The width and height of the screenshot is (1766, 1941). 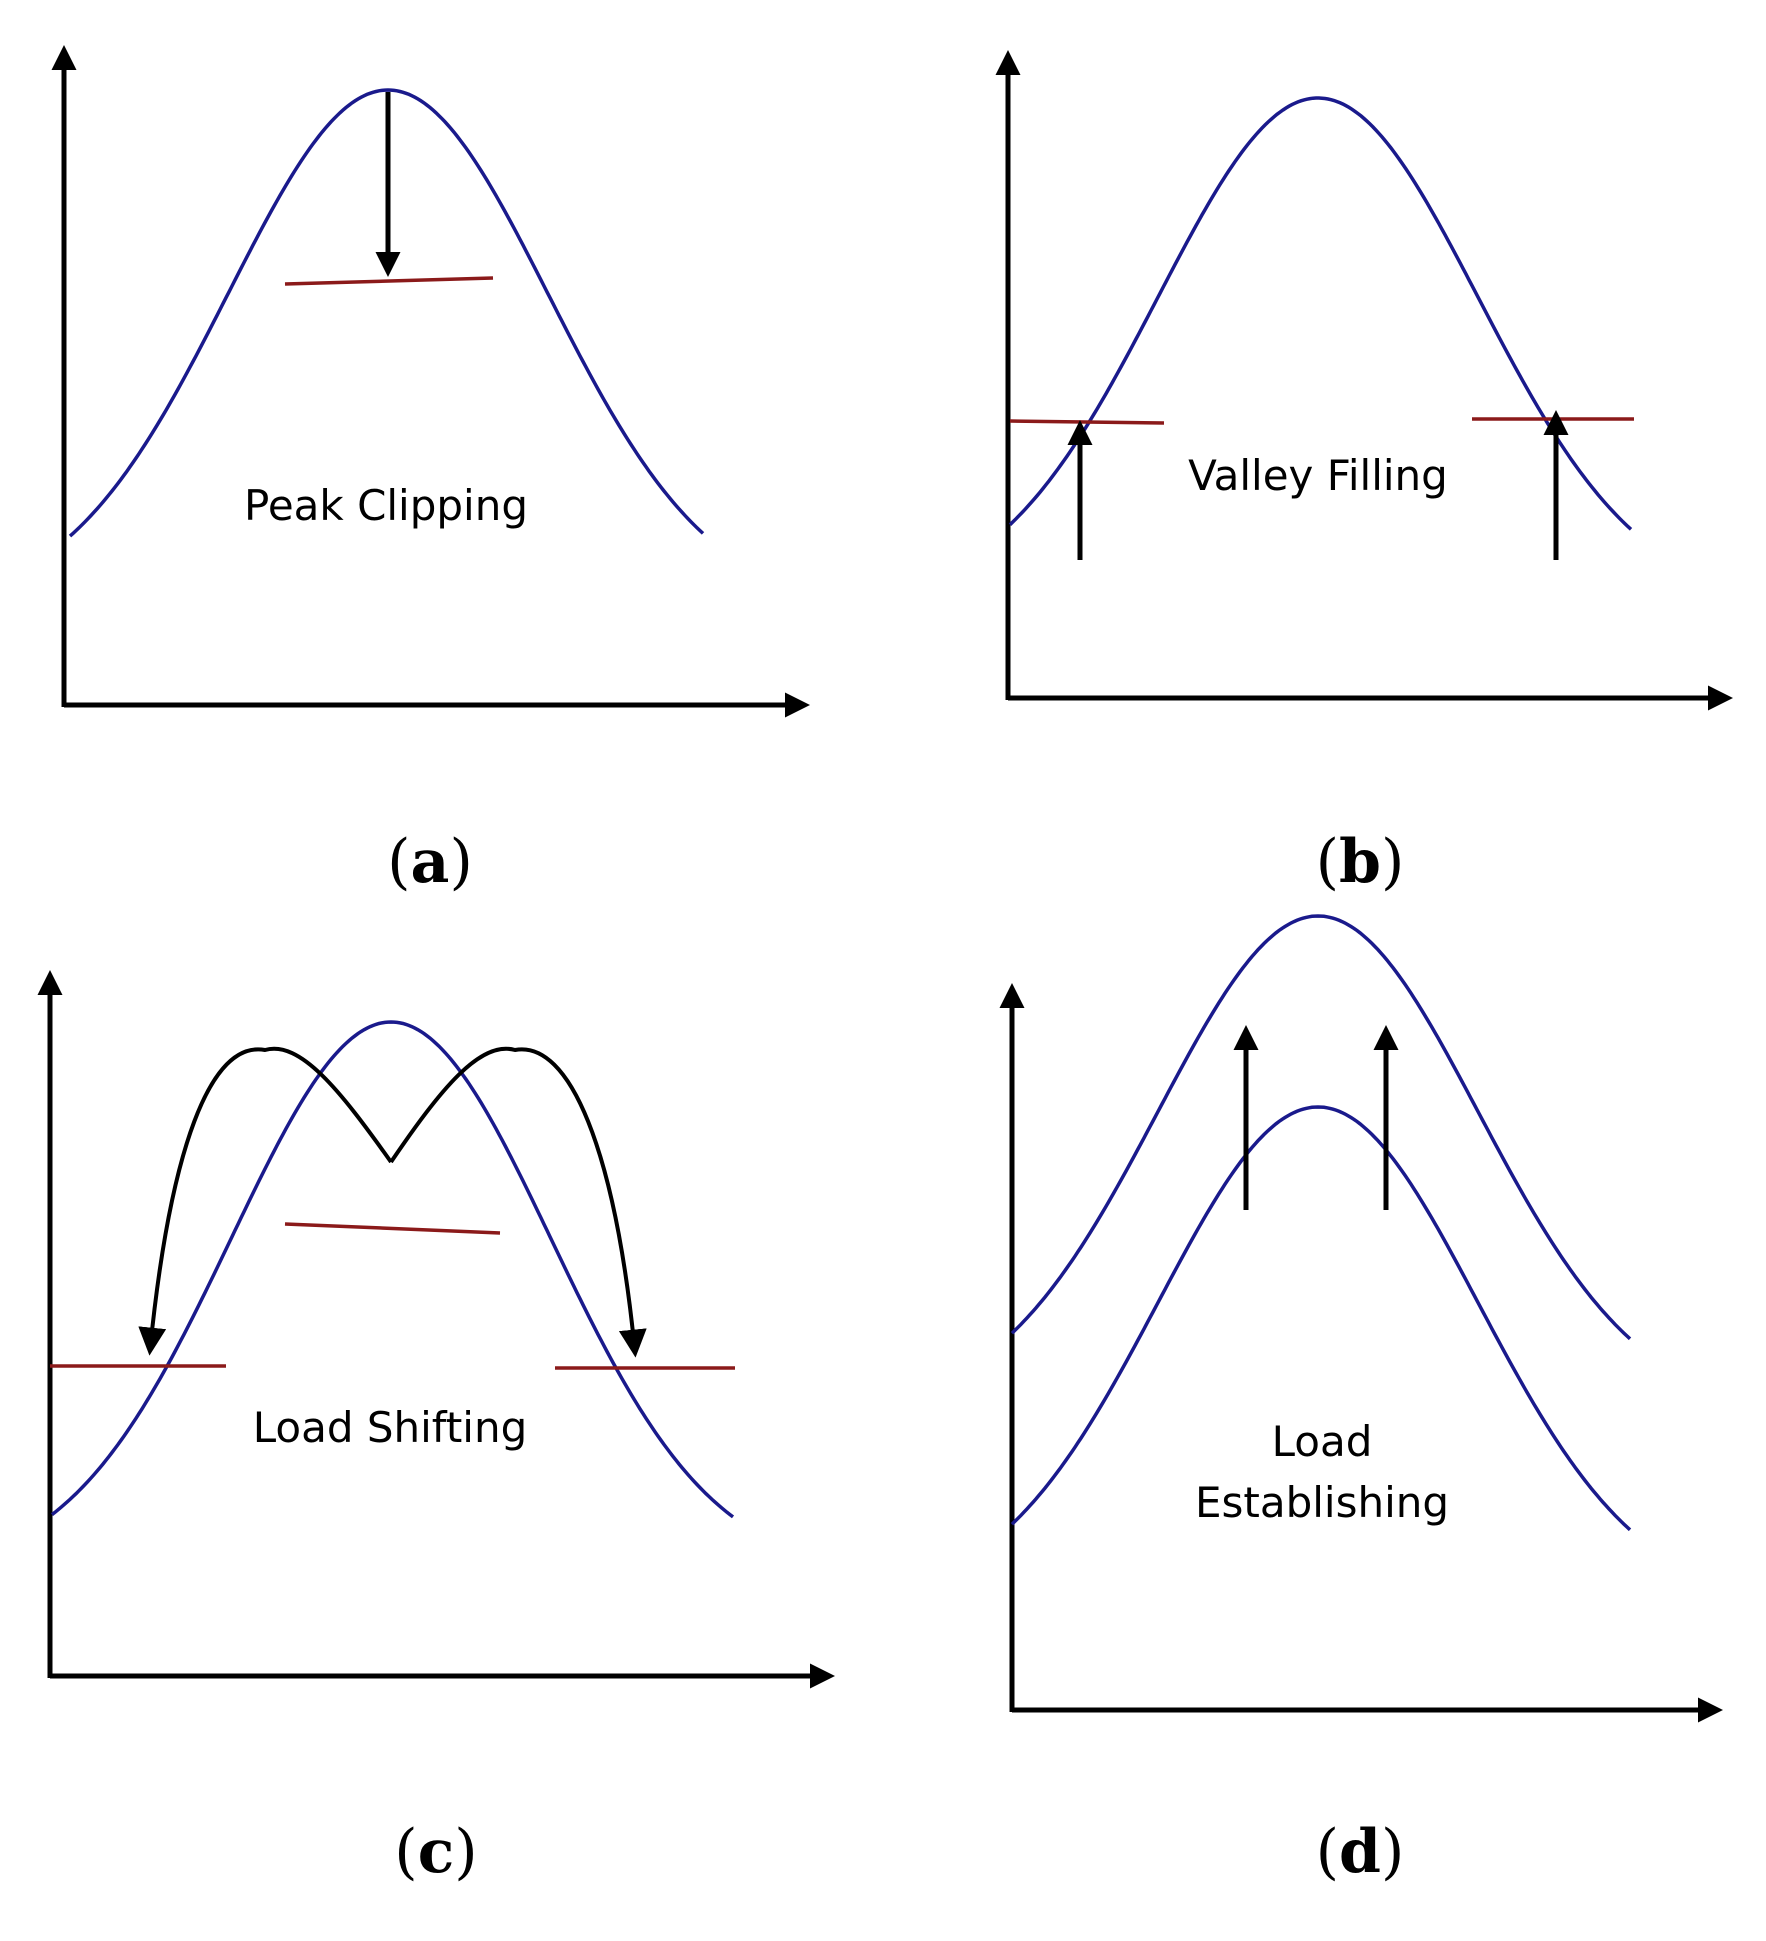 What do you see at coordinates (265, 1201) in the screenshot?
I see `left-shift-arrow` at bounding box center [265, 1201].